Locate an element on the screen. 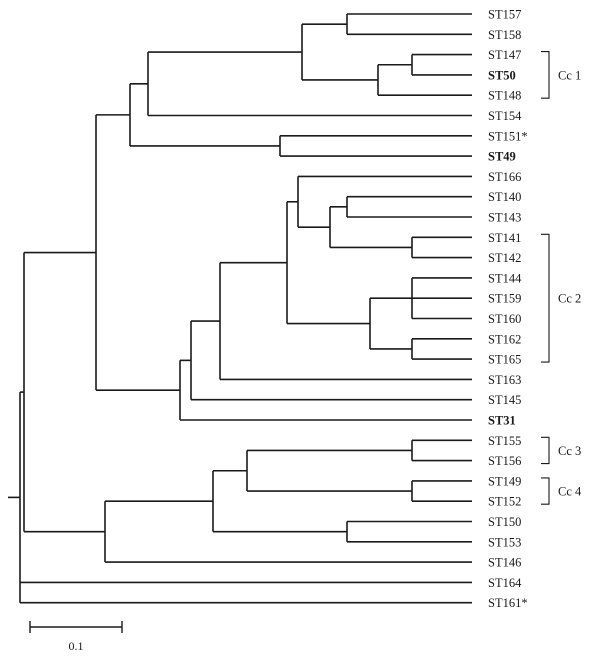 The image size is (595, 656). clonal-complex-label: Cc 1 is located at coordinates (569, 75).